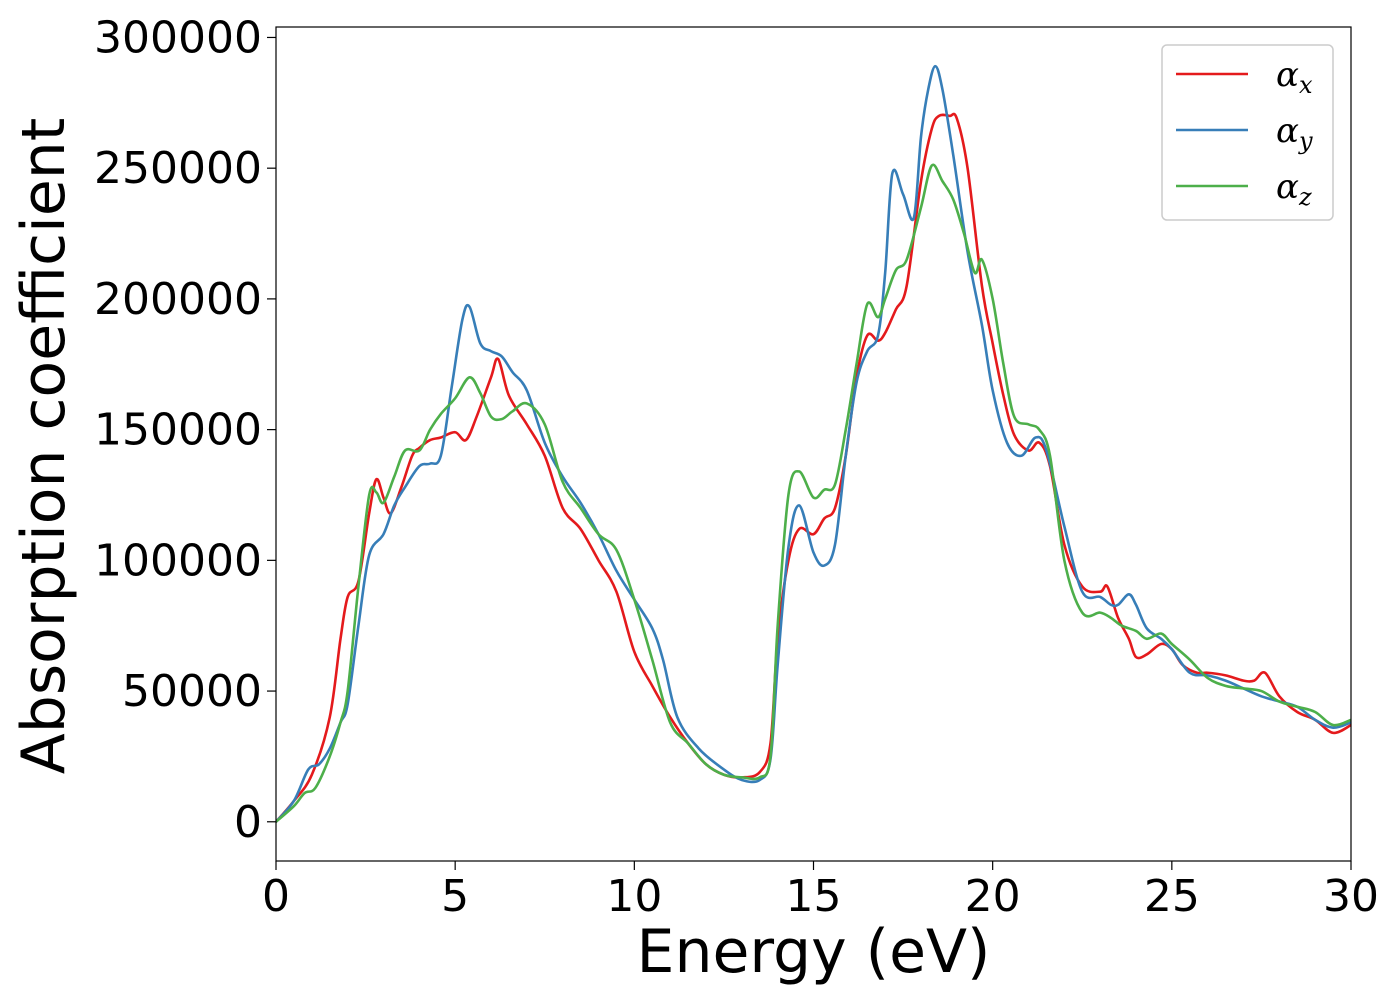  I want to click on y-tick-label: 250000, so click(178, 168).